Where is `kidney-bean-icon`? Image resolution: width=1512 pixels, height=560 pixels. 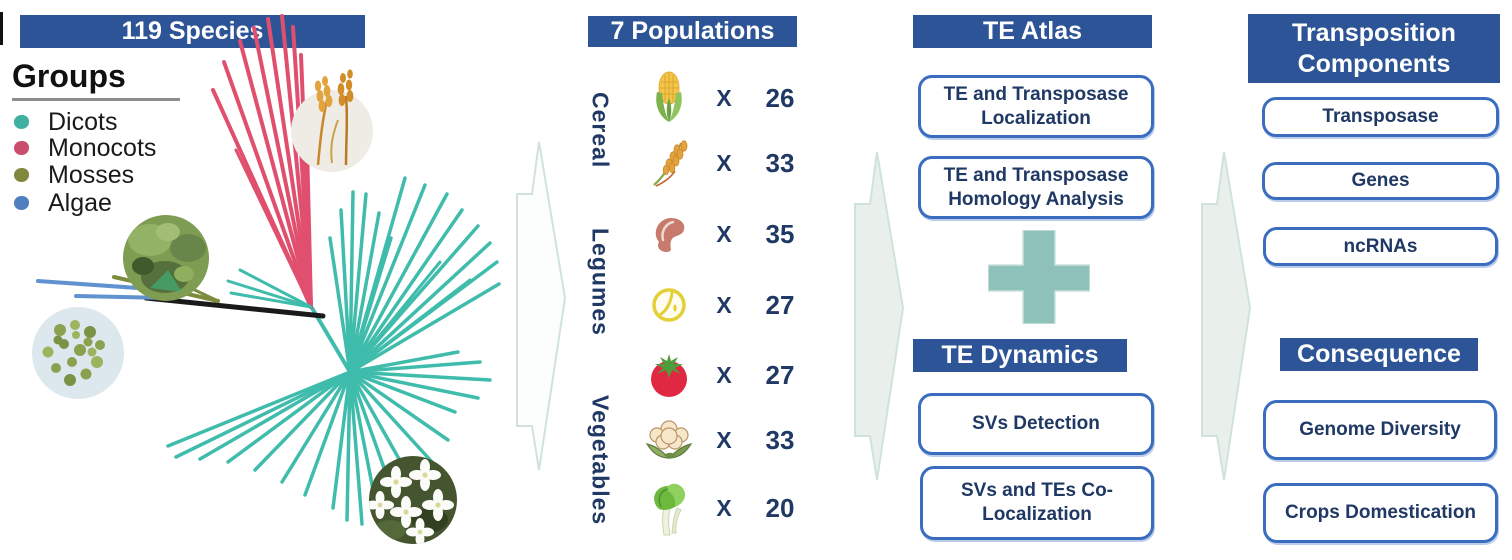 kidney-bean-icon is located at coordinates (669, 234).